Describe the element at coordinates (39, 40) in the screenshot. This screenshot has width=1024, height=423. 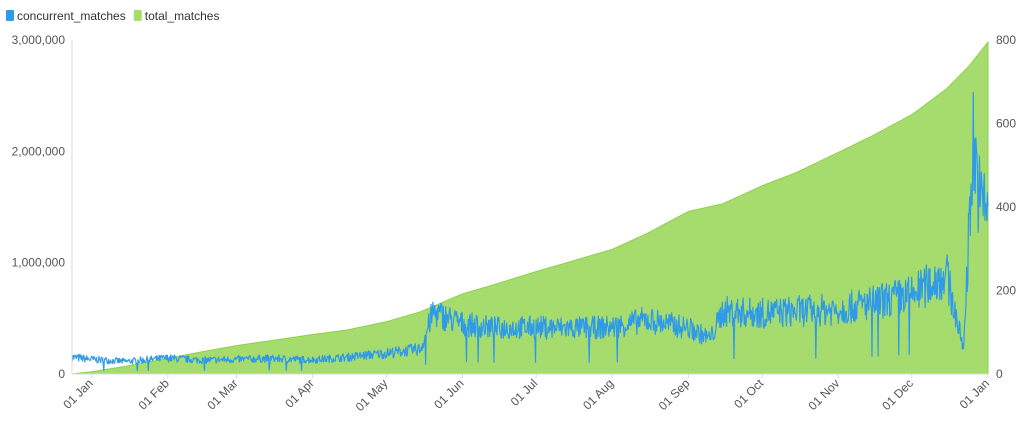
I see `y-left-tick-label: 3,000,000` at that location.